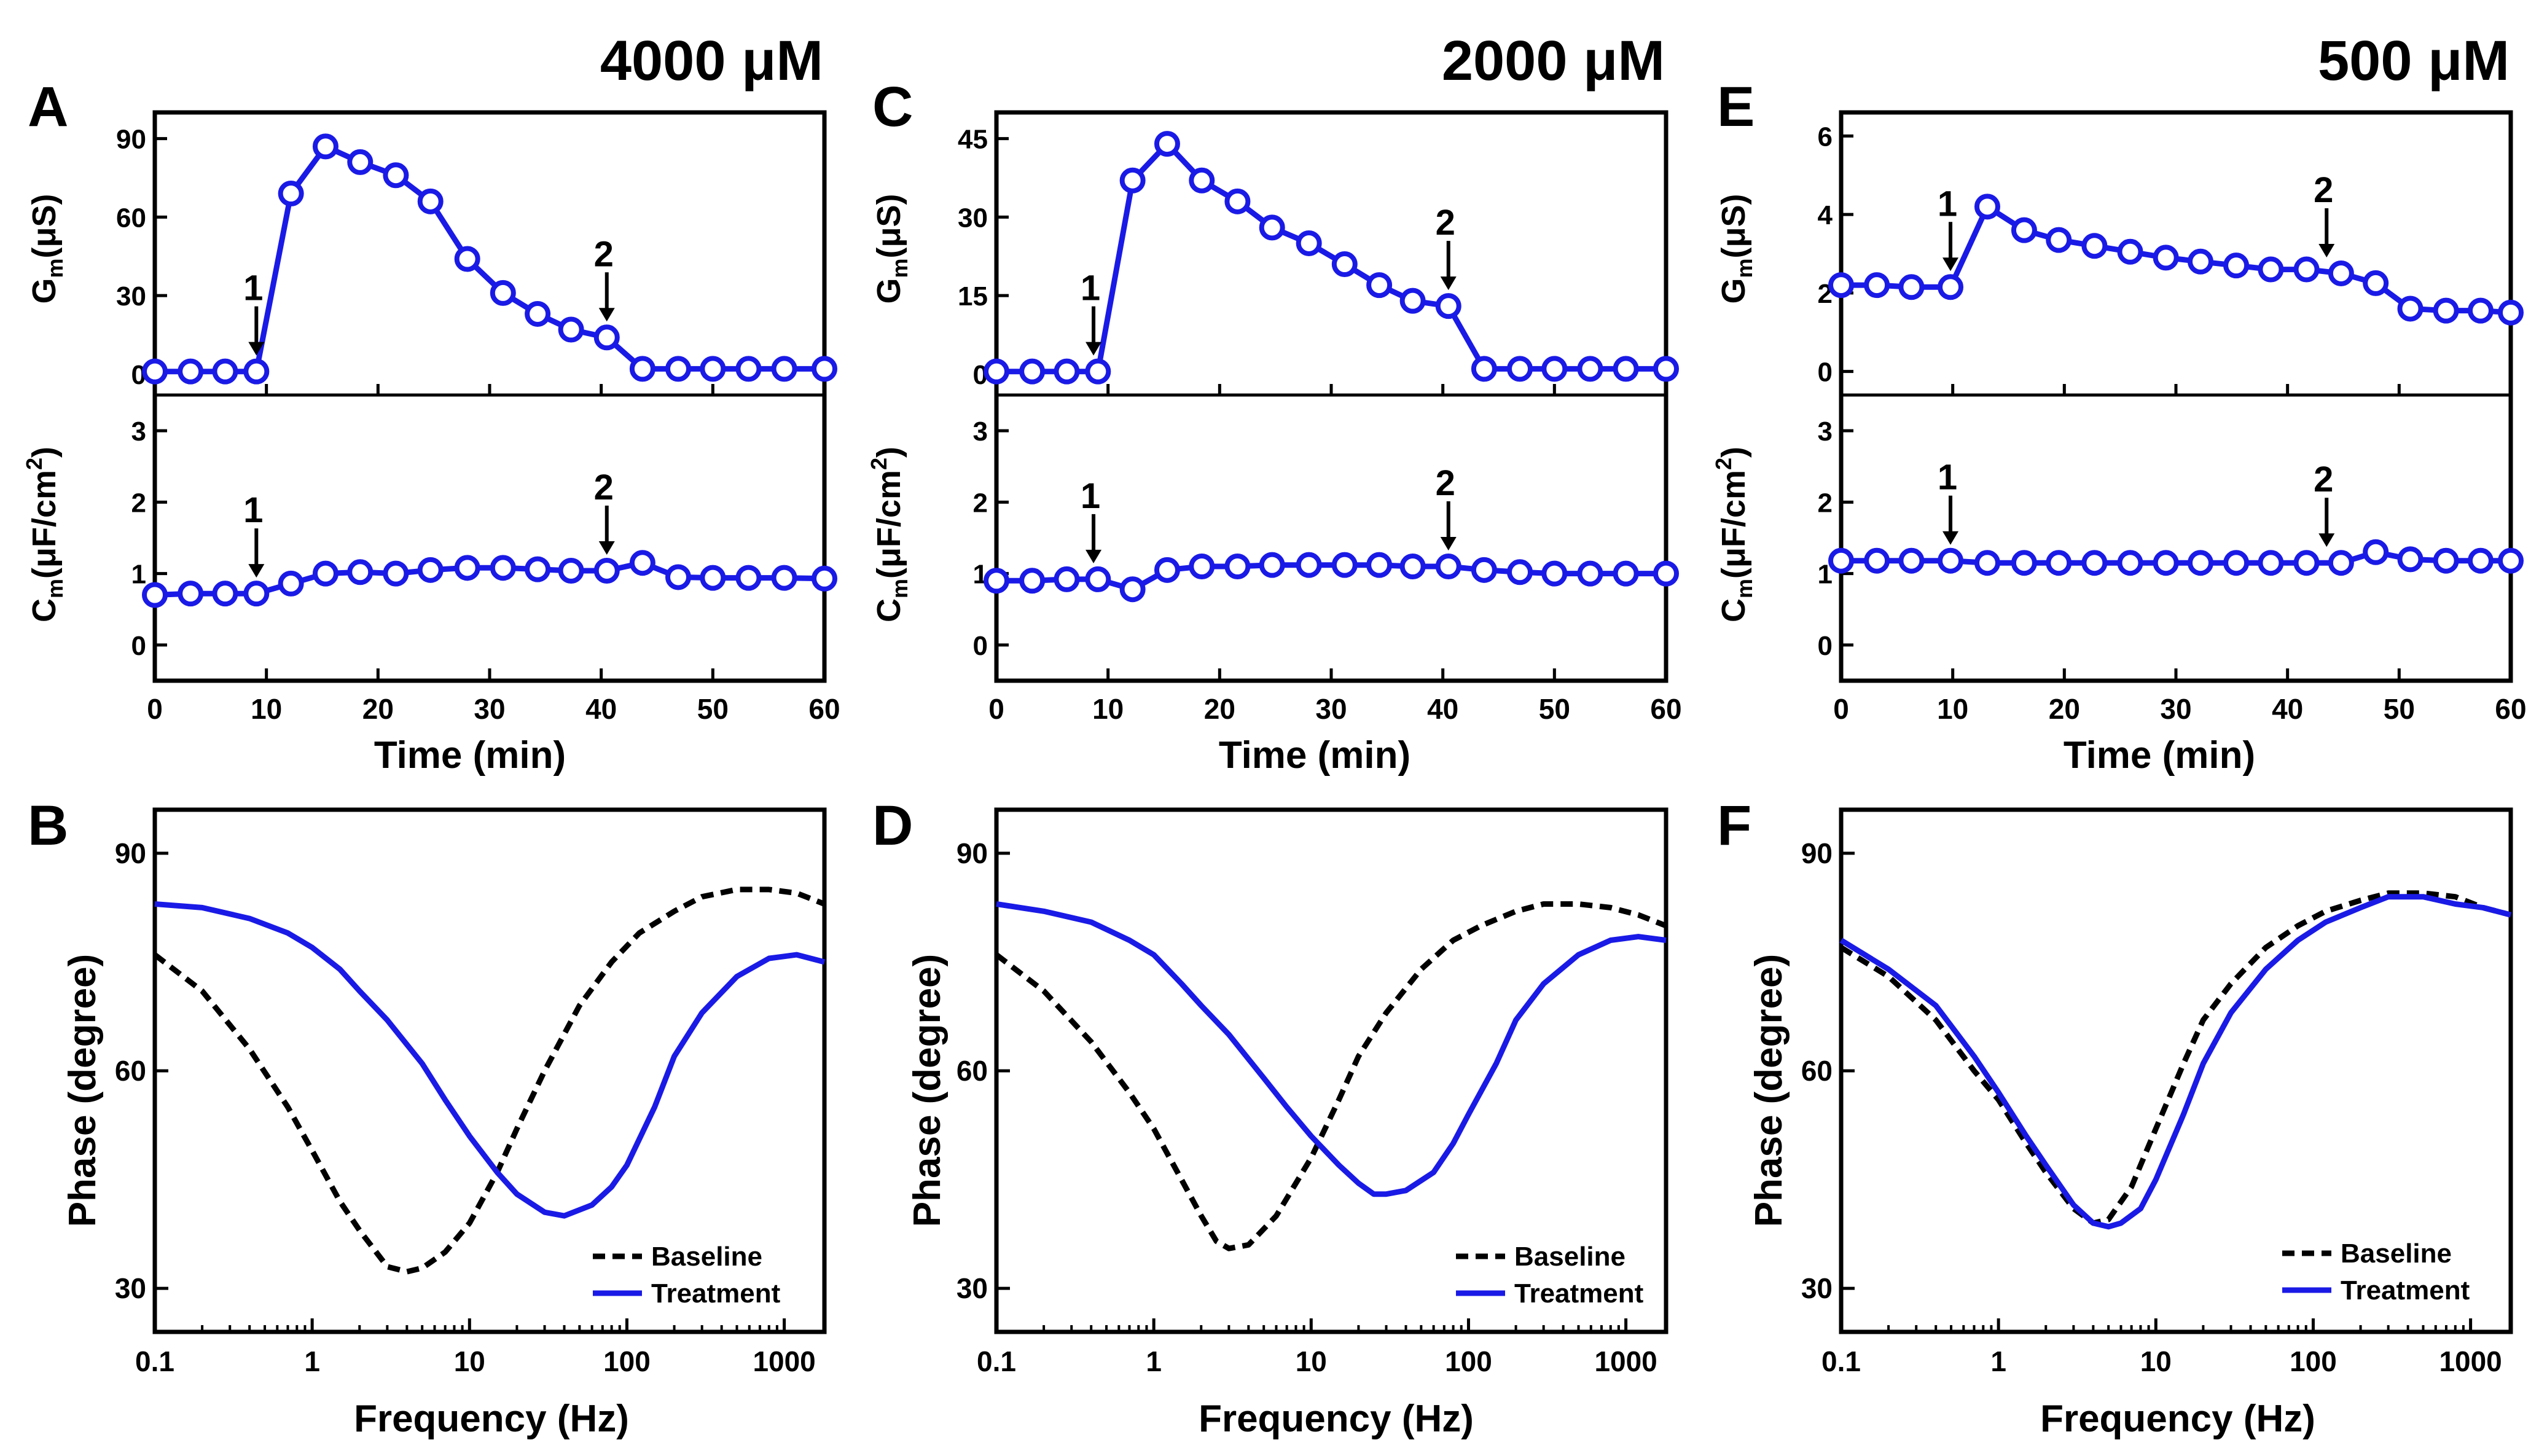  I want to click on concentration-title-4000: 4000 μM, so click(712, 60).